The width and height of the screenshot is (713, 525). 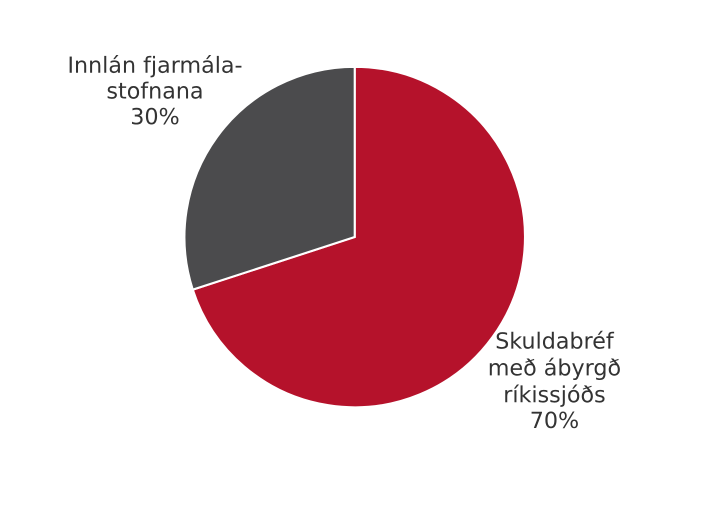 I want to click on data-label: 30%, so click(x=155, y=116).